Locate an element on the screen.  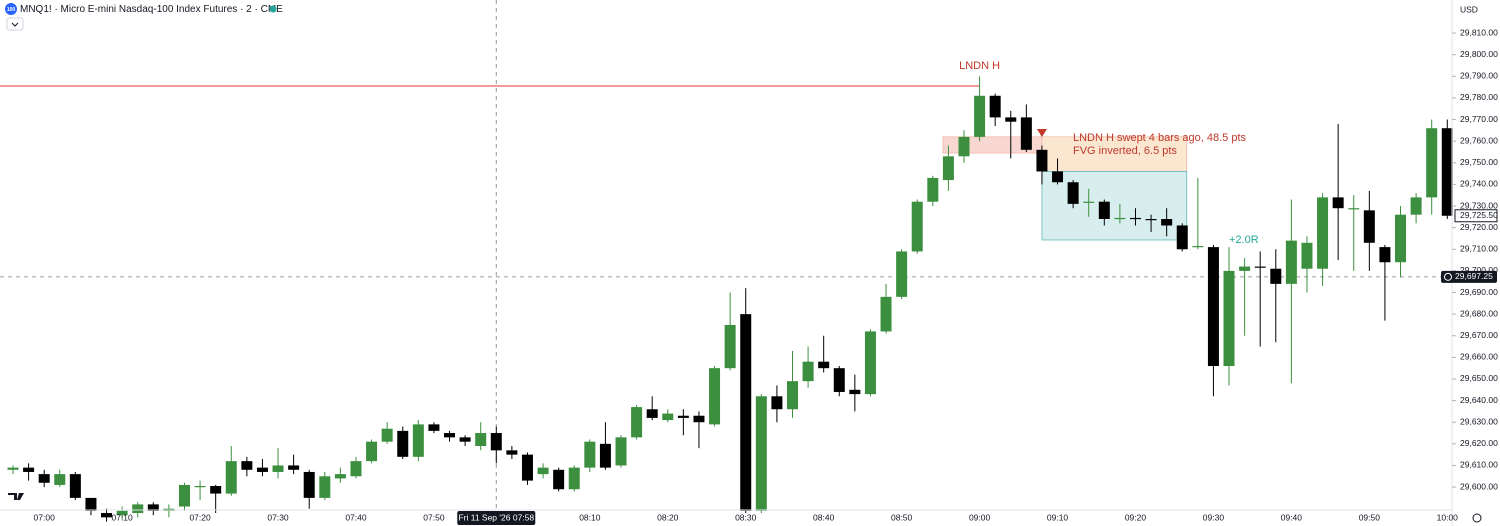
x-tick-label: 09:40 is located at coordinates (1292, 517).